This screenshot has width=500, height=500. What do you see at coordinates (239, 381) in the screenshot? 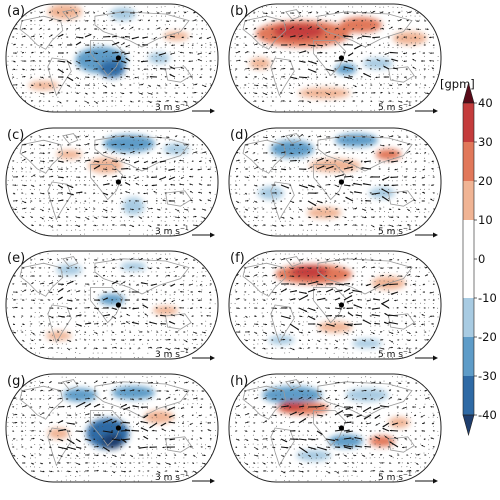
I see `panel-label: (h)` at bounding box center [239, 381].